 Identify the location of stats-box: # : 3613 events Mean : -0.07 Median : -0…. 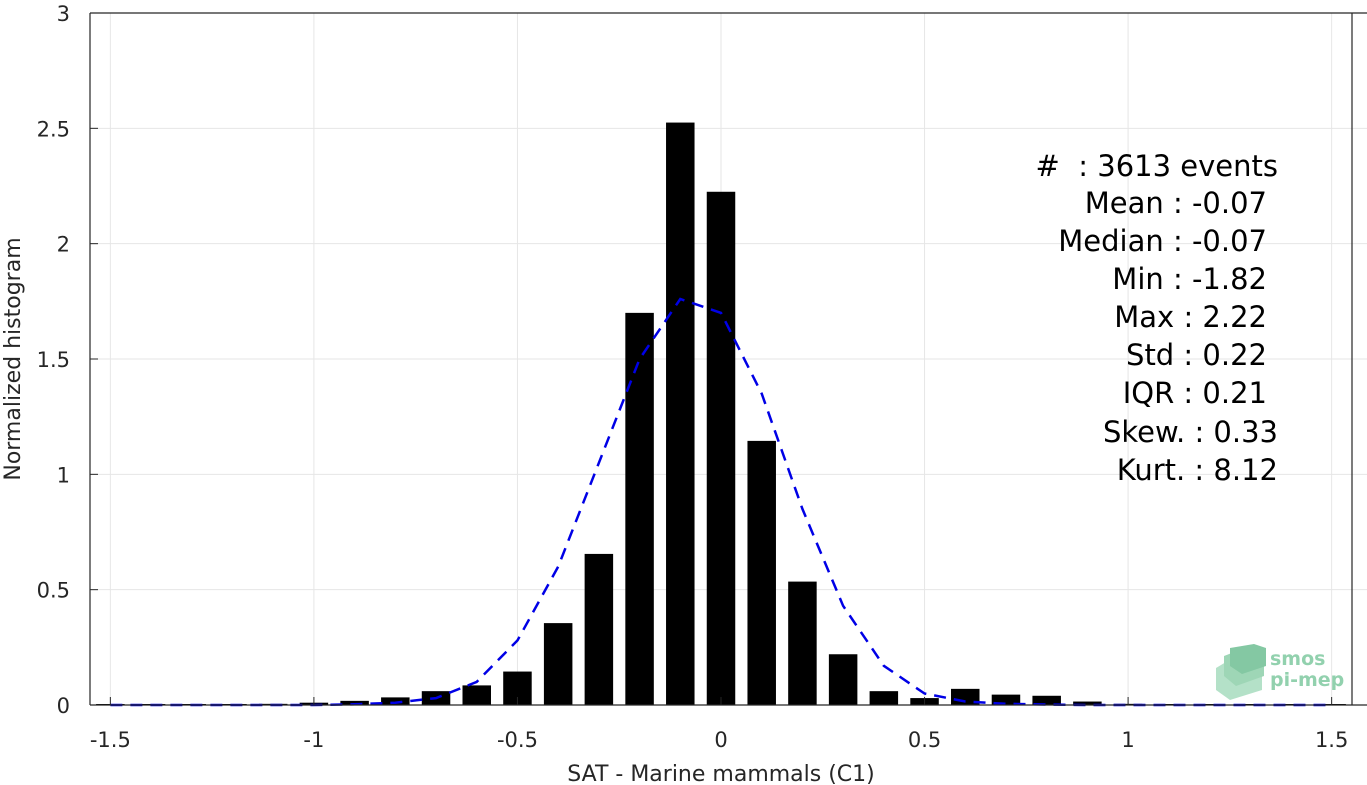
(1157, 318).